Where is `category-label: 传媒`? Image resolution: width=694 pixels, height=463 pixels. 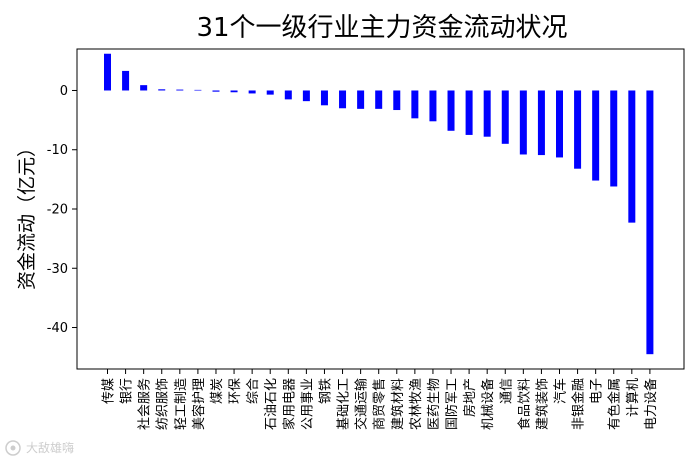
category-label: 传媒 is located at coordinates (109, 391).